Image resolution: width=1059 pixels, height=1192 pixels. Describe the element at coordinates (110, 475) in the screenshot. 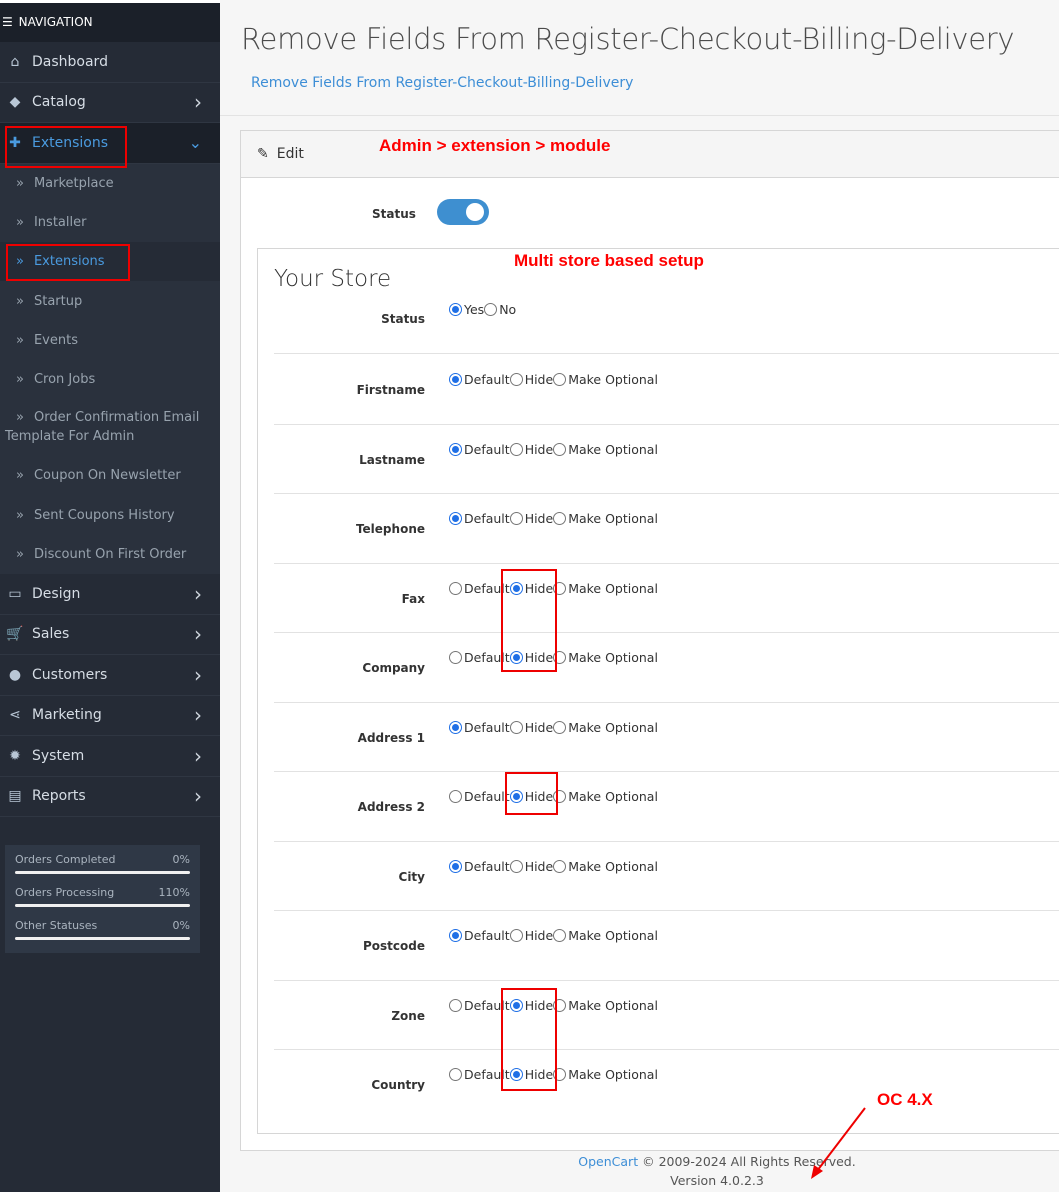

I see `submenu-item: » Coupon On Newsletter` at that location.